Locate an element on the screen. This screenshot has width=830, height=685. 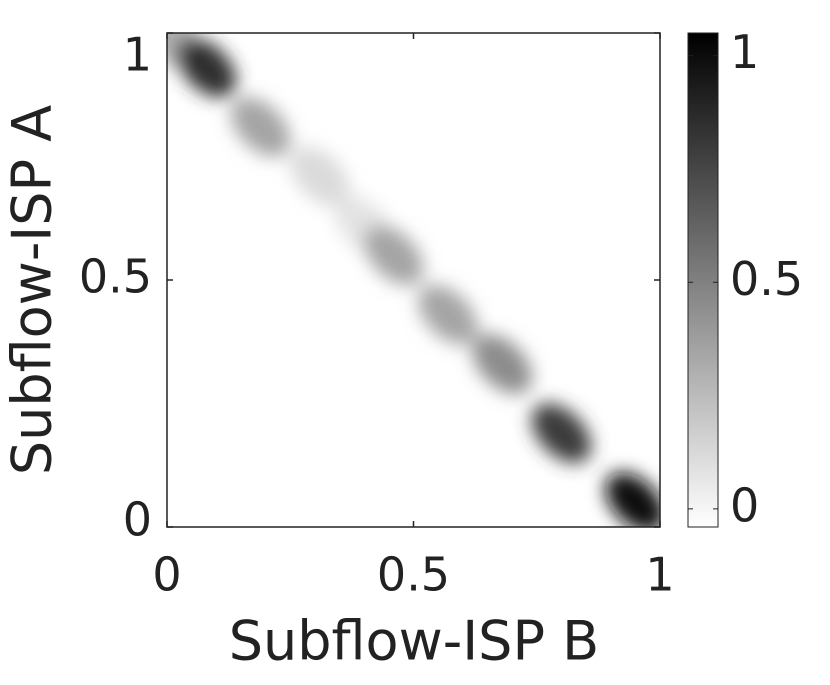
y-axis-label: Subflow-ISP A is located at coordinates (32, 290).